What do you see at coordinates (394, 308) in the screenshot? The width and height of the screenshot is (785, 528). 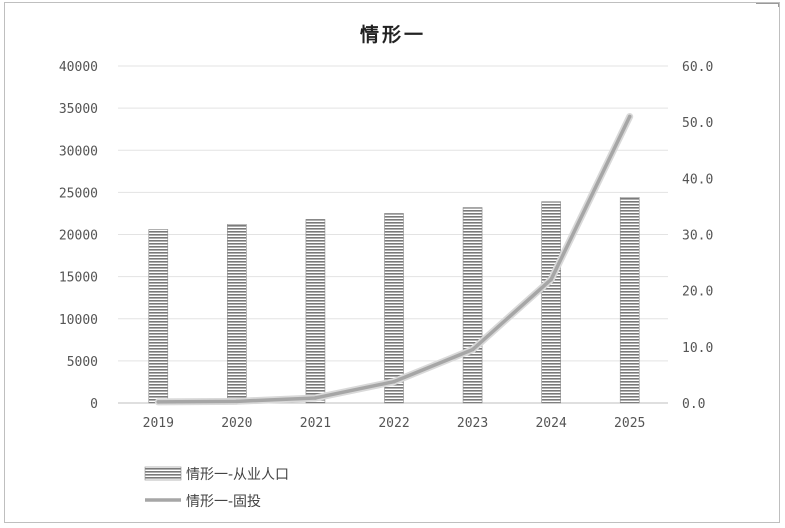 I see `bar-2022` at bounding box center [394, 308].